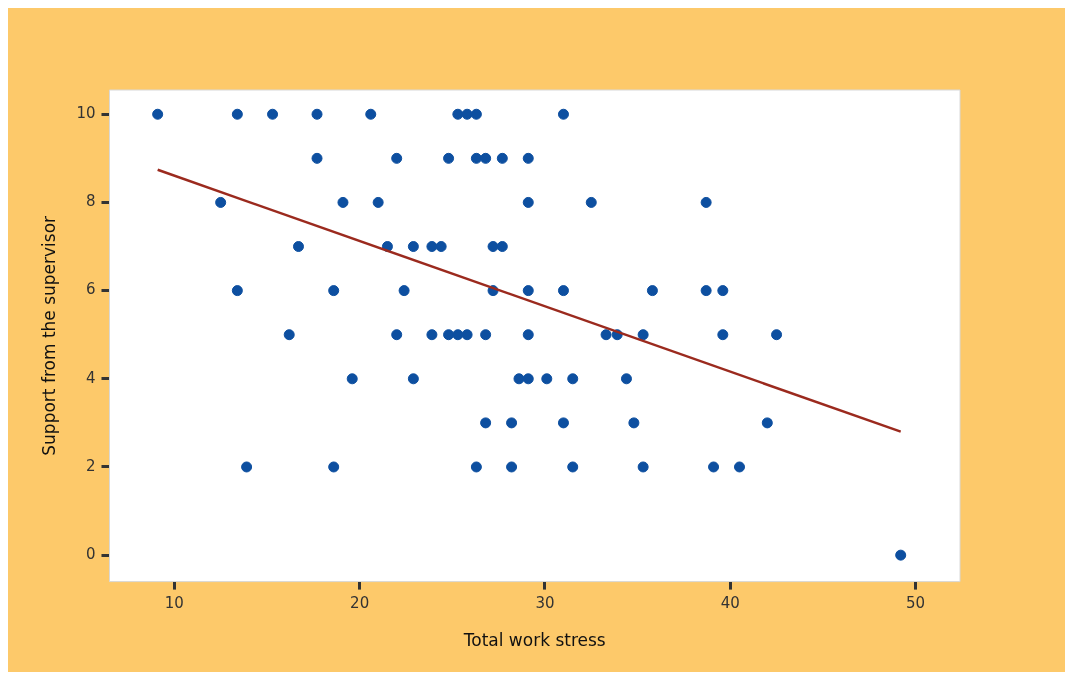 This screenshot has height=680, width=1073. What do you see at coordinates (48, 335) in the screenshot?
I see `y-axis-title: Support from the supervisor` at bounding box center [48, 335].